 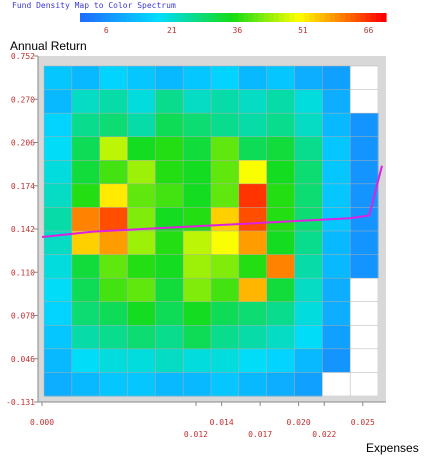 I want to click on legend-tick-label: 36, so click(x=238, y=30).